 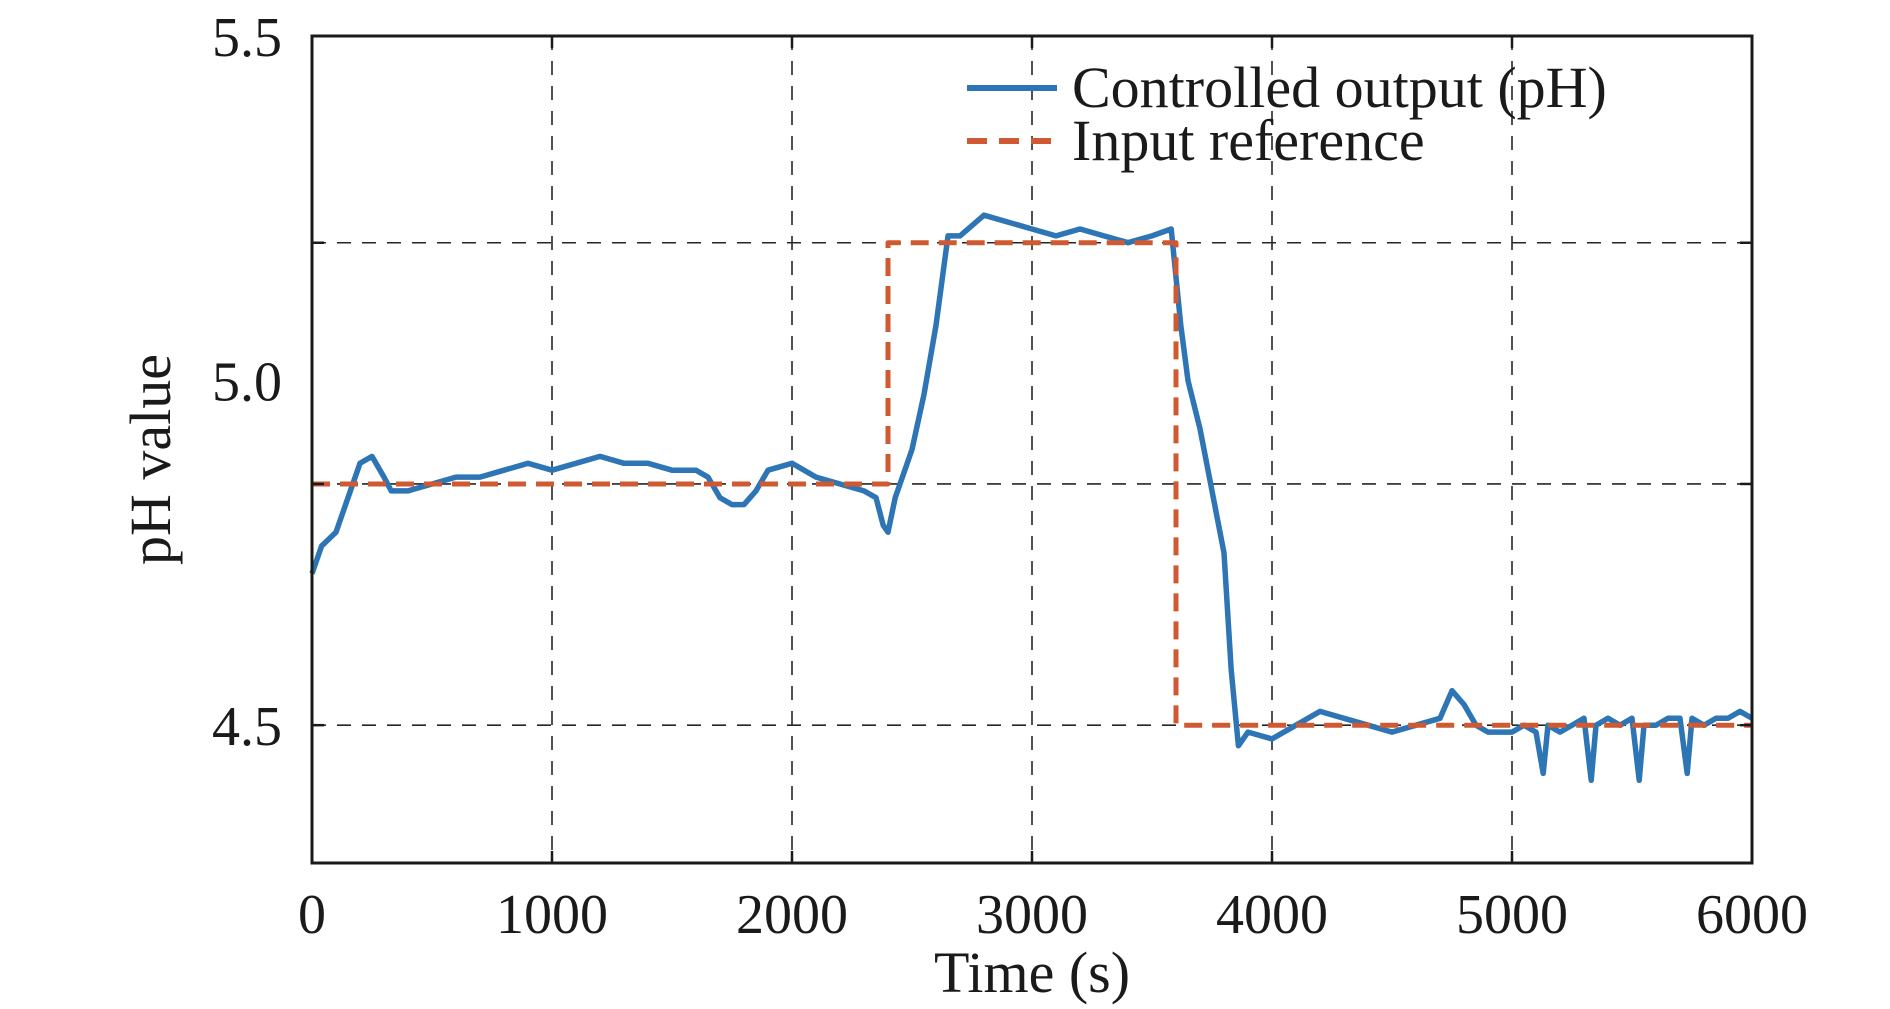 I want to click on x-axis-title: Time (s), so click(x=1032, y=972).